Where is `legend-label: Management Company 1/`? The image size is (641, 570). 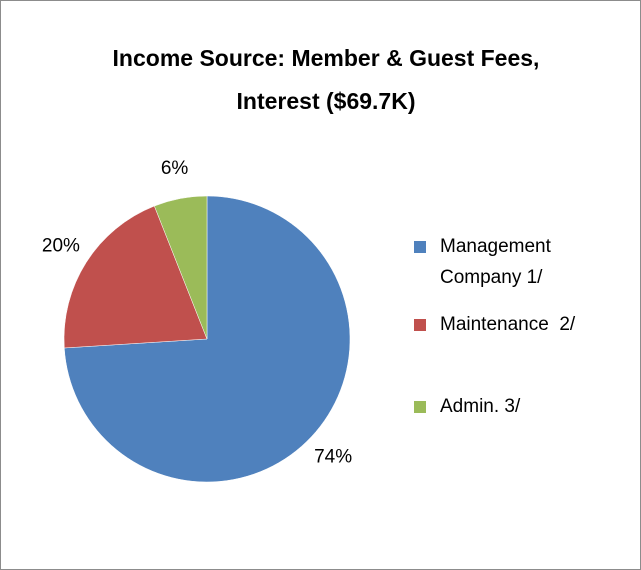 legend-label: Management Company 1/ is located at coordinates (498, 262).